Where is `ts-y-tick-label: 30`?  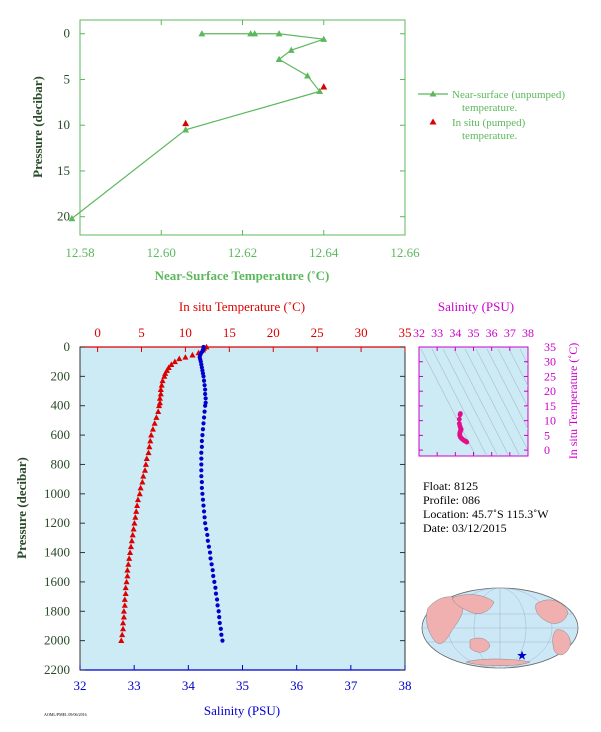
ts-y-tick-label: 30 is located at coordinates (550, 362).